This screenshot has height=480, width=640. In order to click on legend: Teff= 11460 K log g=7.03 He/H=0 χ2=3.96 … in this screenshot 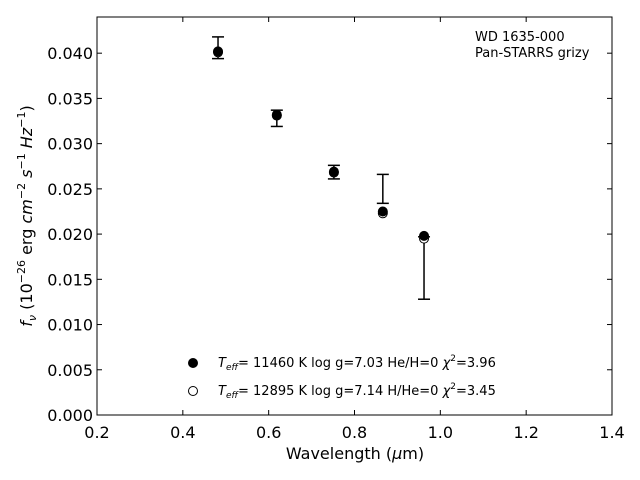, I will do `click(342, 377)`.